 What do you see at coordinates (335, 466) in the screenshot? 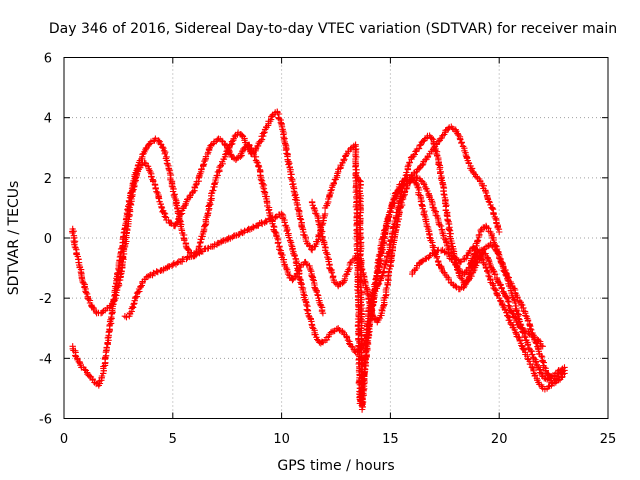
I see `x-axis-label: GPS time / hours` at bounding box center [335, 466].